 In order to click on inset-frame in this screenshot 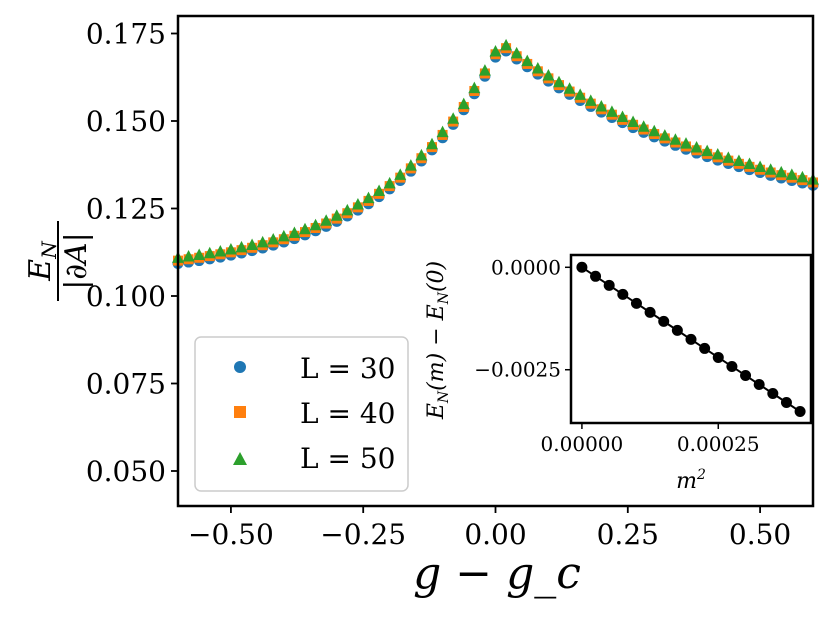, I will do `click(691, 339)`.